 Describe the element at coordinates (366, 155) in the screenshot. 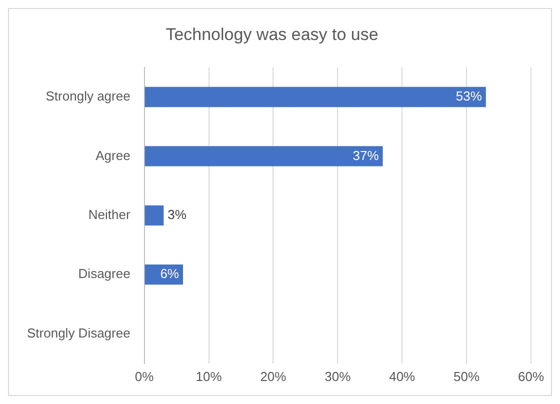

I see `data-label: 37%` at that location.